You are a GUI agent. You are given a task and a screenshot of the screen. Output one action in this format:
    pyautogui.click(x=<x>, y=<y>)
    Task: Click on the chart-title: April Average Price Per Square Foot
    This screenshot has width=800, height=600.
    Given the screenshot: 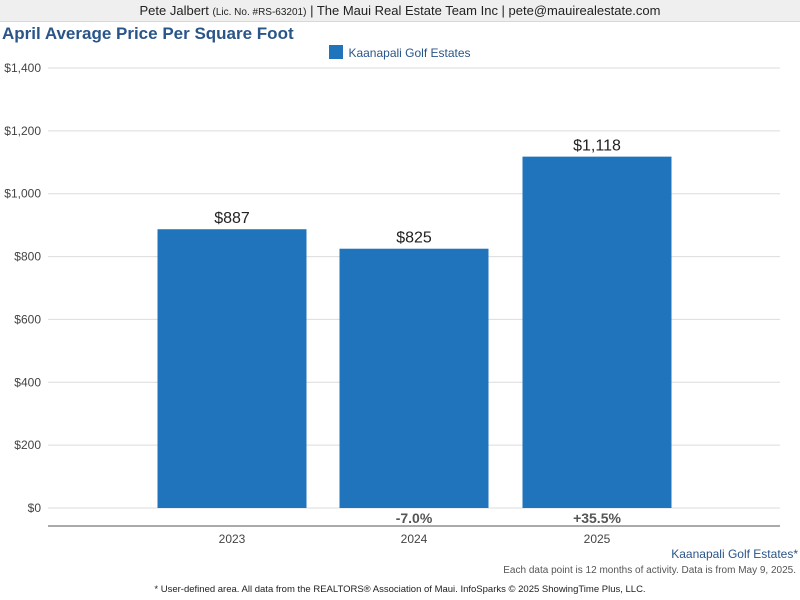 What is the action you would take?
    pyautogui.click(x=148, y=33)
    